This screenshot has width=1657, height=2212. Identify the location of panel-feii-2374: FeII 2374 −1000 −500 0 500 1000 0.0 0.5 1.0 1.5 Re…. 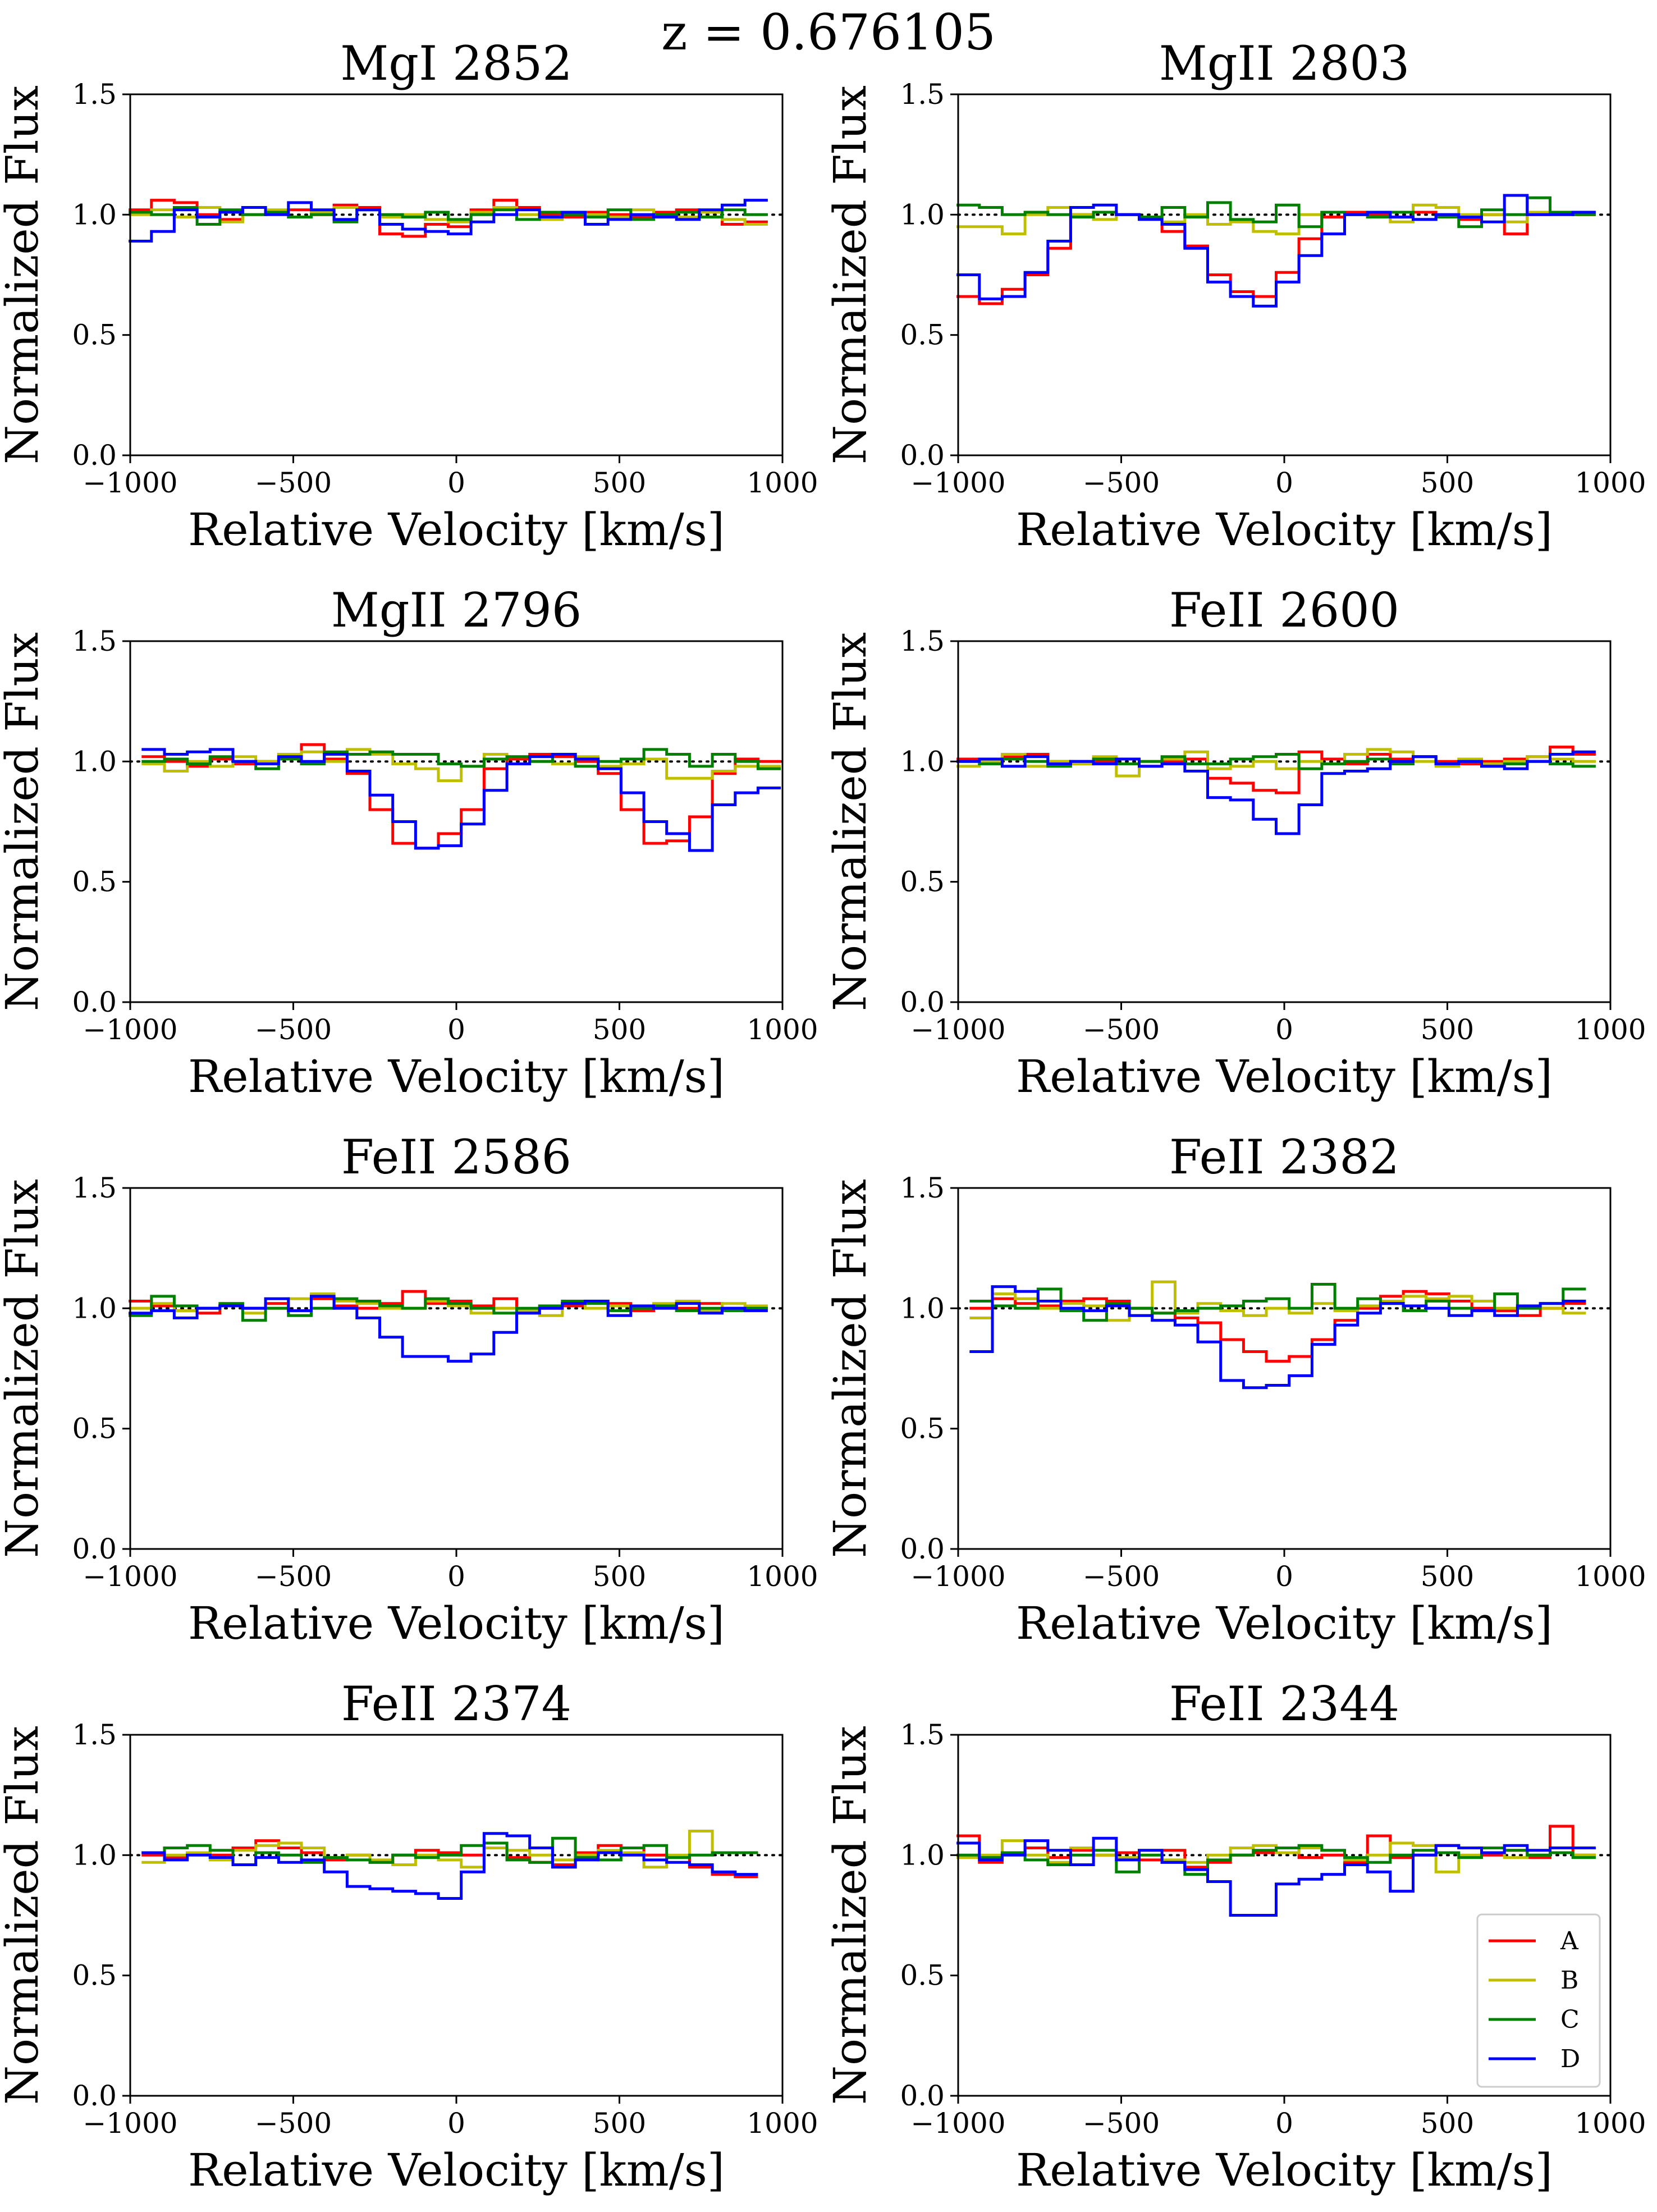
(409, 1936).